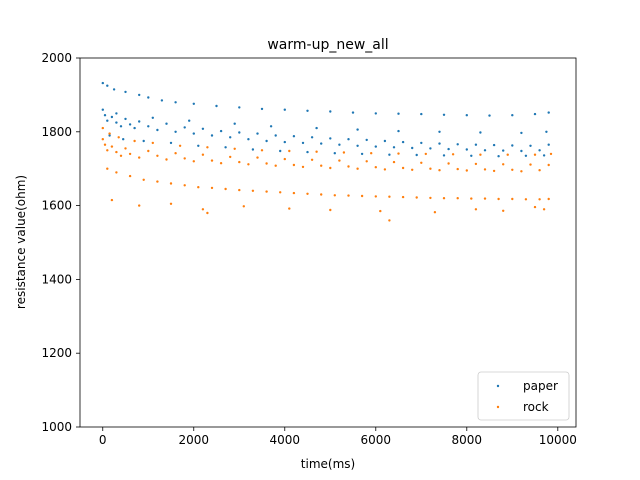  Describe the element at coordinates (56, 206) in the screenshot. I see `y-tick-label: 1600` at that location.